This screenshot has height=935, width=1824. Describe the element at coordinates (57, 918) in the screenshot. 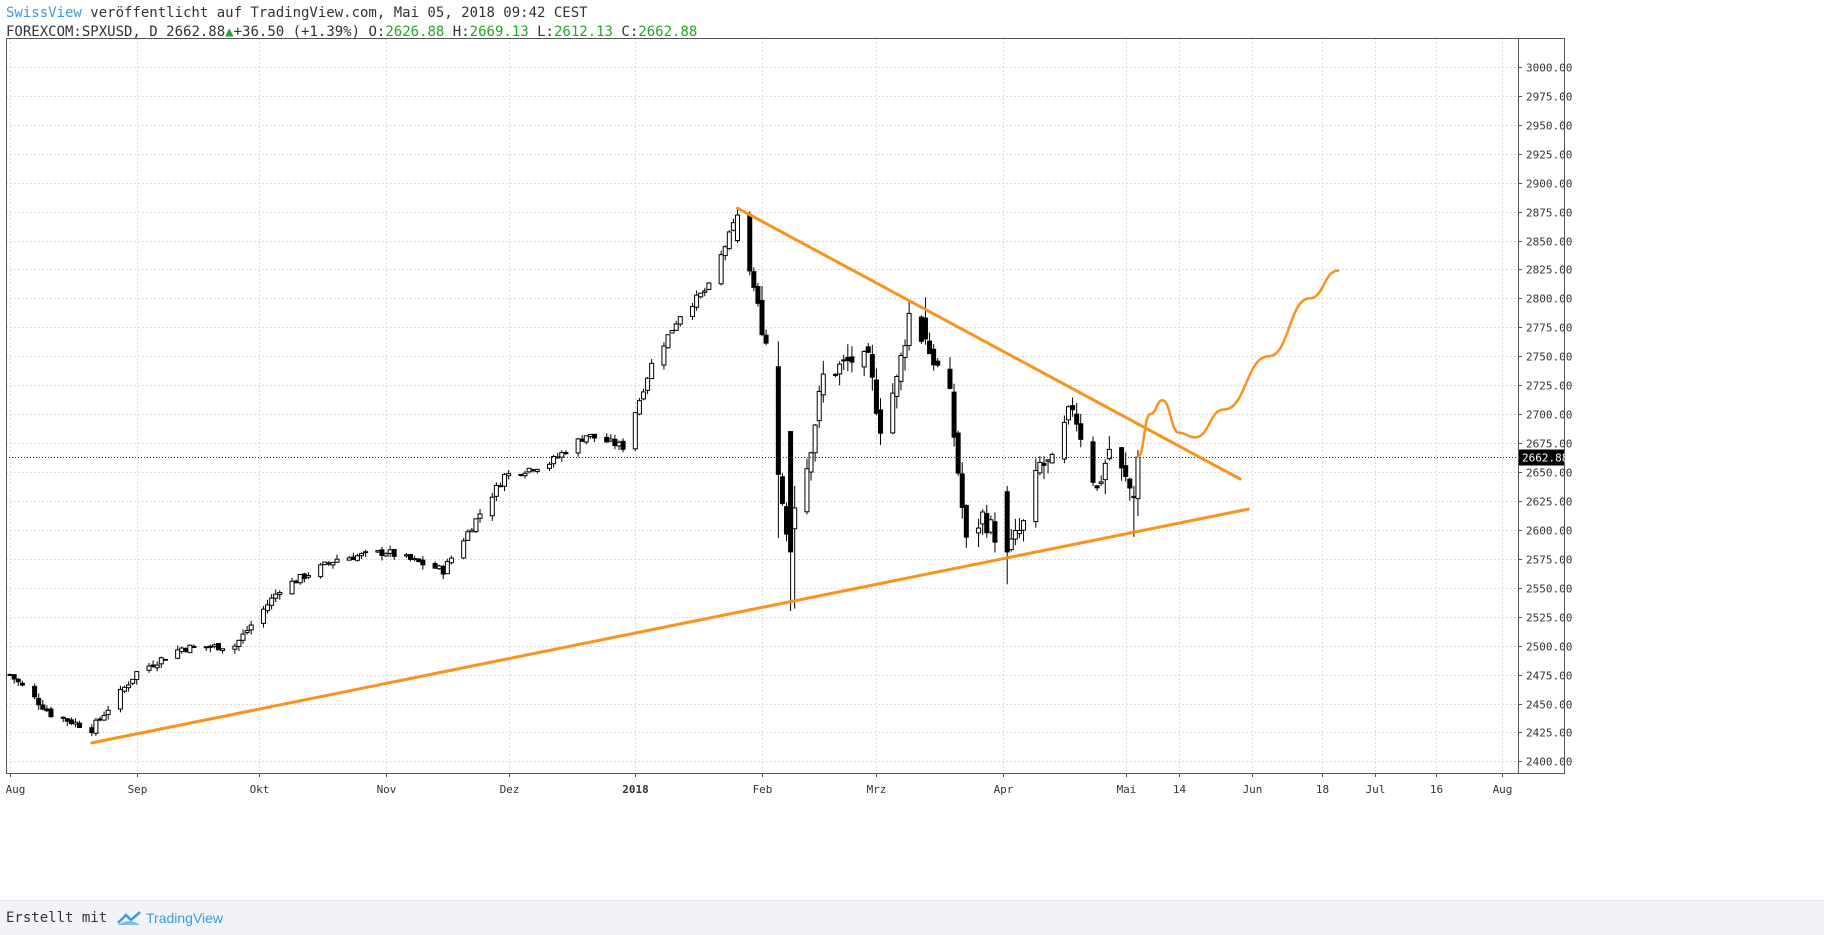

I see `made-with-label: Erstellt mit` at that location.